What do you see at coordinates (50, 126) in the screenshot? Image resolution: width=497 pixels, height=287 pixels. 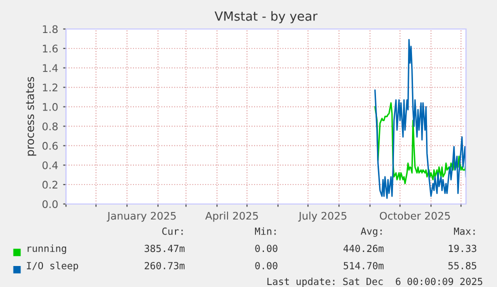 I see `y-tick-label: 0.8` at bounding box center [50, 126].